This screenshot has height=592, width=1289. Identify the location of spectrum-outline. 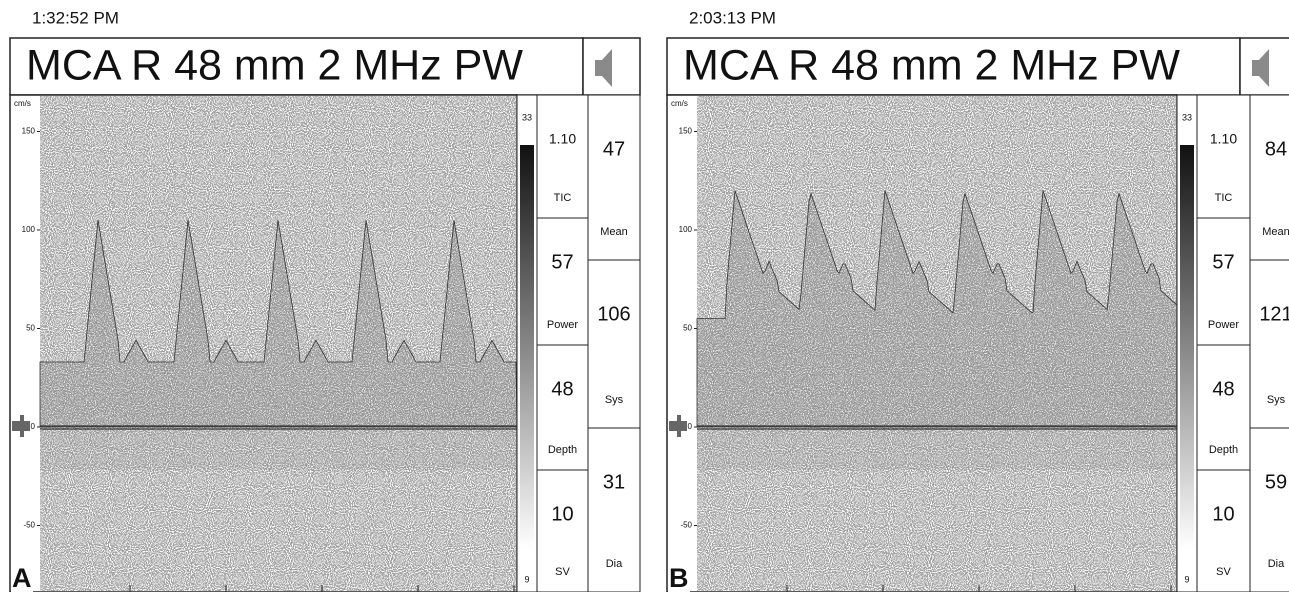
(278, 324).